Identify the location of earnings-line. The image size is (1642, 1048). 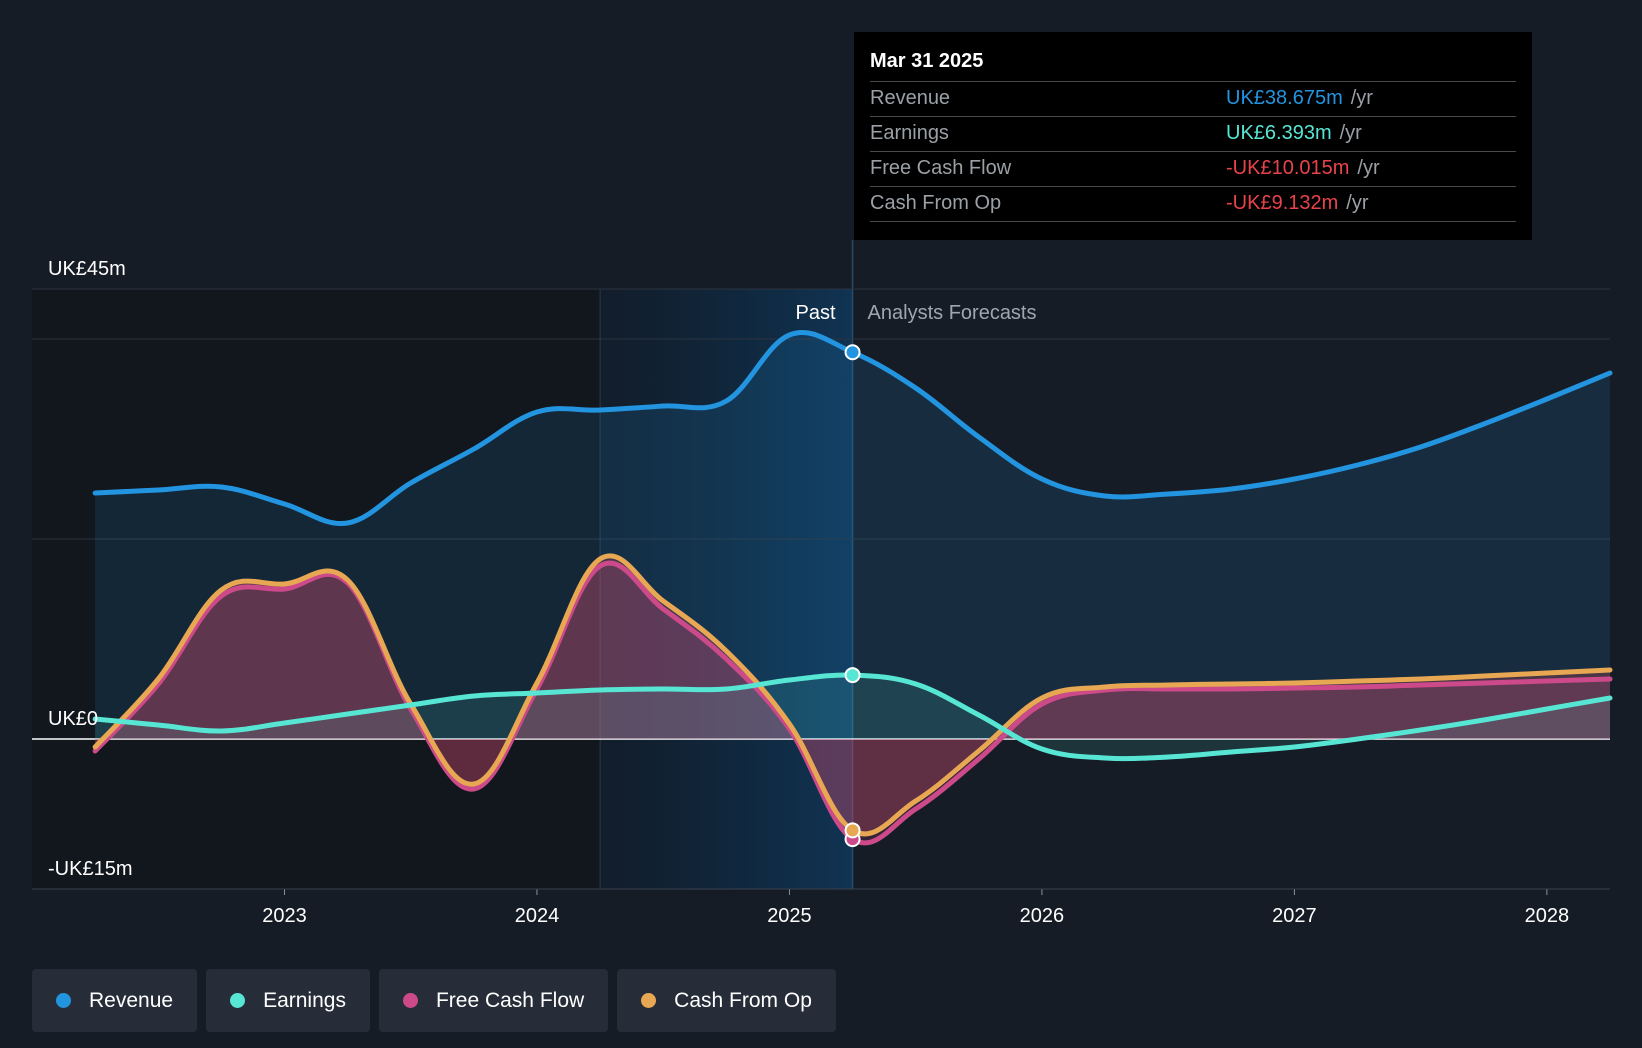
(852, 717).